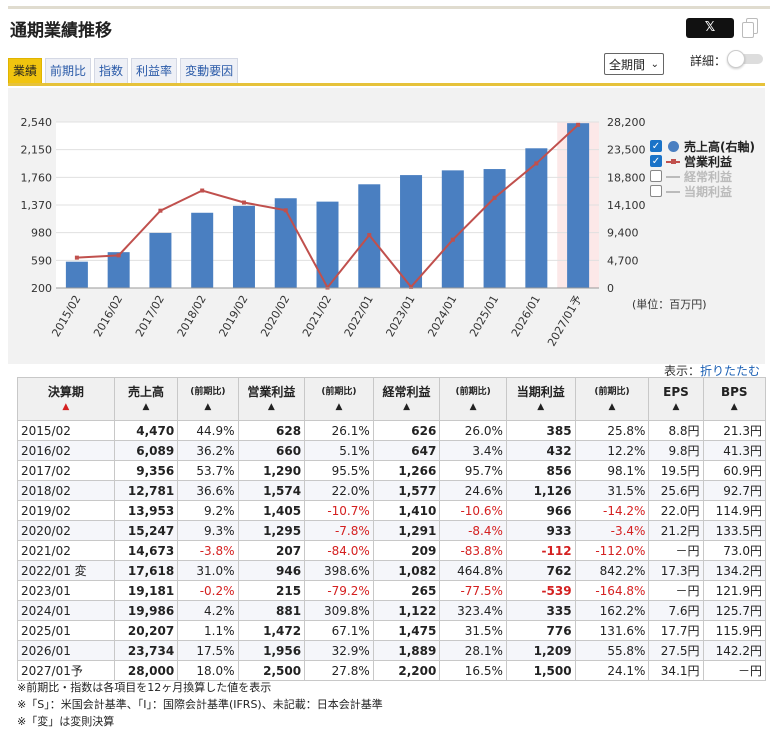  What do you see at coordinates (271, 670) in the screenshot?
I see `value-cell: 2,500` at bounding box center [271, 670].